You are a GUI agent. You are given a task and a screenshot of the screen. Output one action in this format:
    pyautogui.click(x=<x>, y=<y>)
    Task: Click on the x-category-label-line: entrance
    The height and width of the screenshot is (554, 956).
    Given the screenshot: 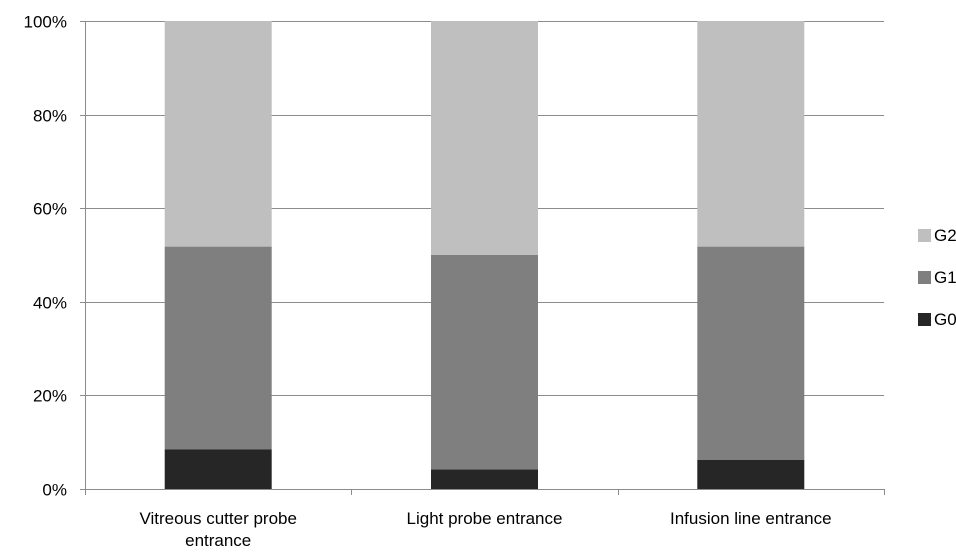 What is the action you would take?
    pyautogui.click(x=218, y=540)
    